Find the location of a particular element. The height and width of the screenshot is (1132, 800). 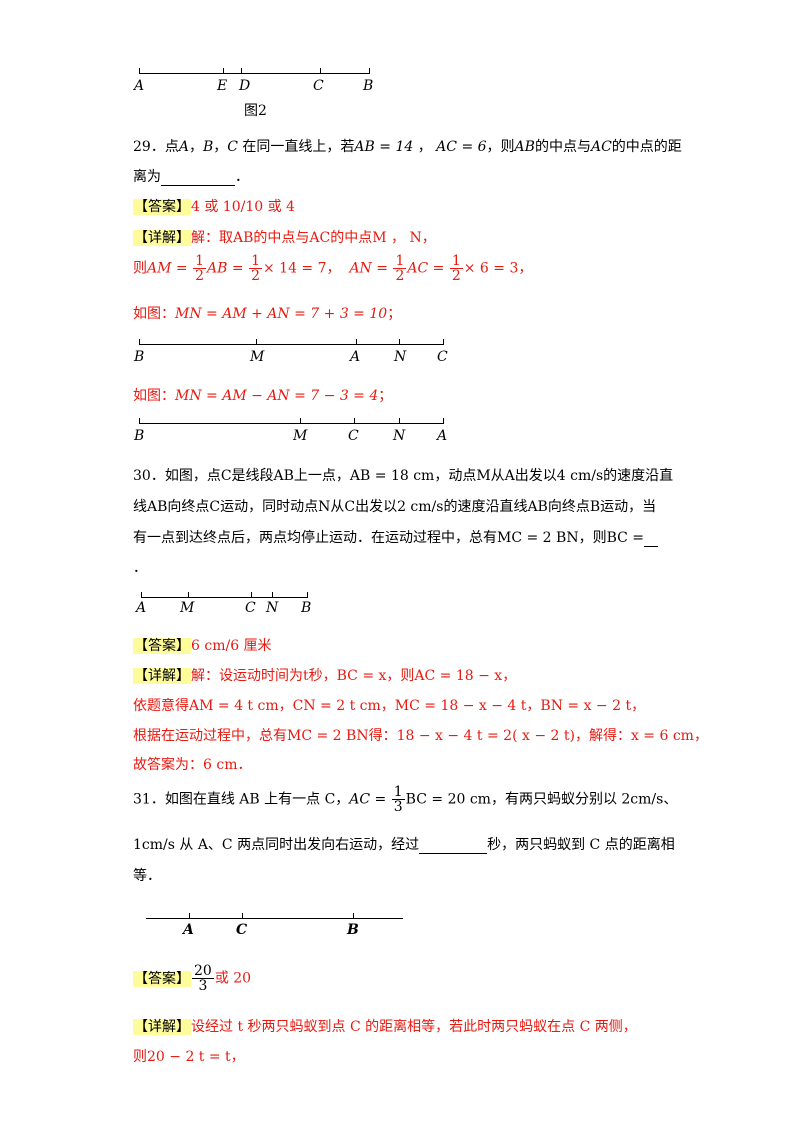

q30-detail-line4: 故答案为：6 cm． is located at coordinates (192, 764).